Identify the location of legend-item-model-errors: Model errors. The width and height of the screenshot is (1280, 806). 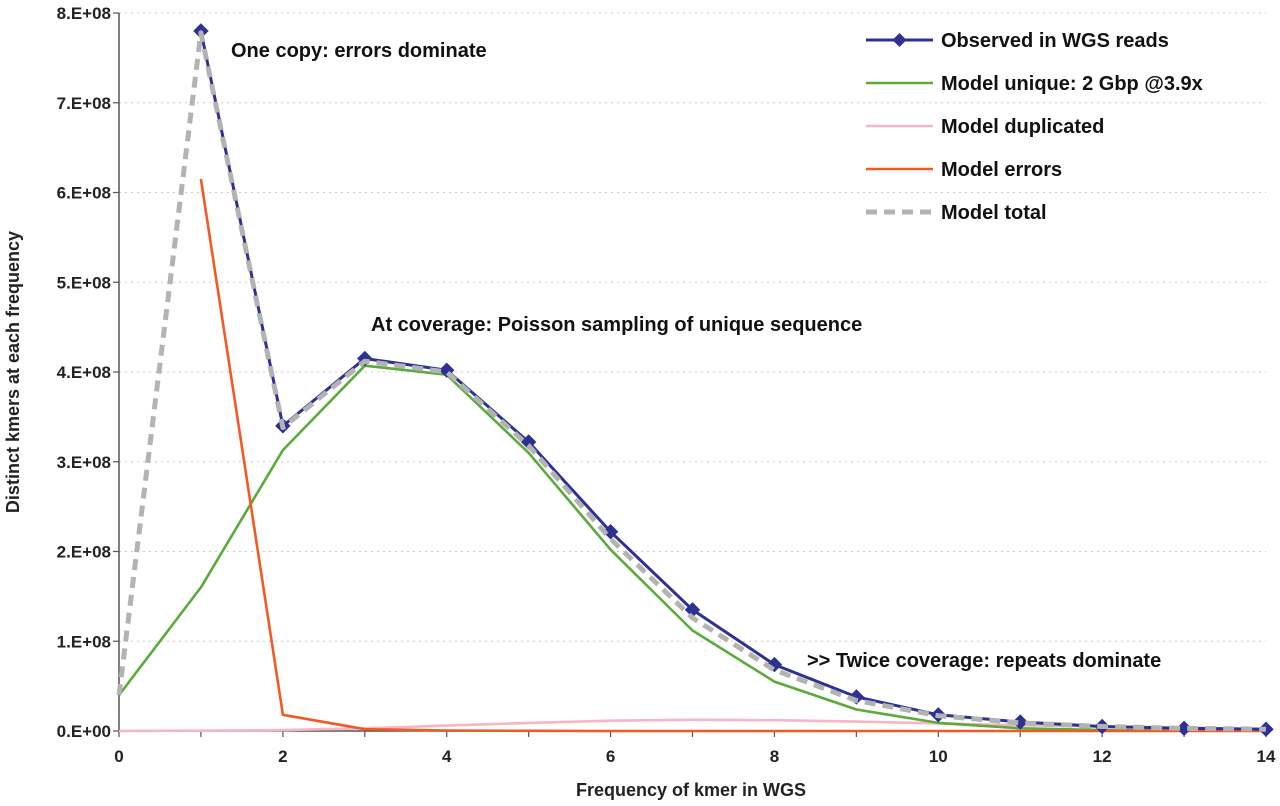
(964, 170).